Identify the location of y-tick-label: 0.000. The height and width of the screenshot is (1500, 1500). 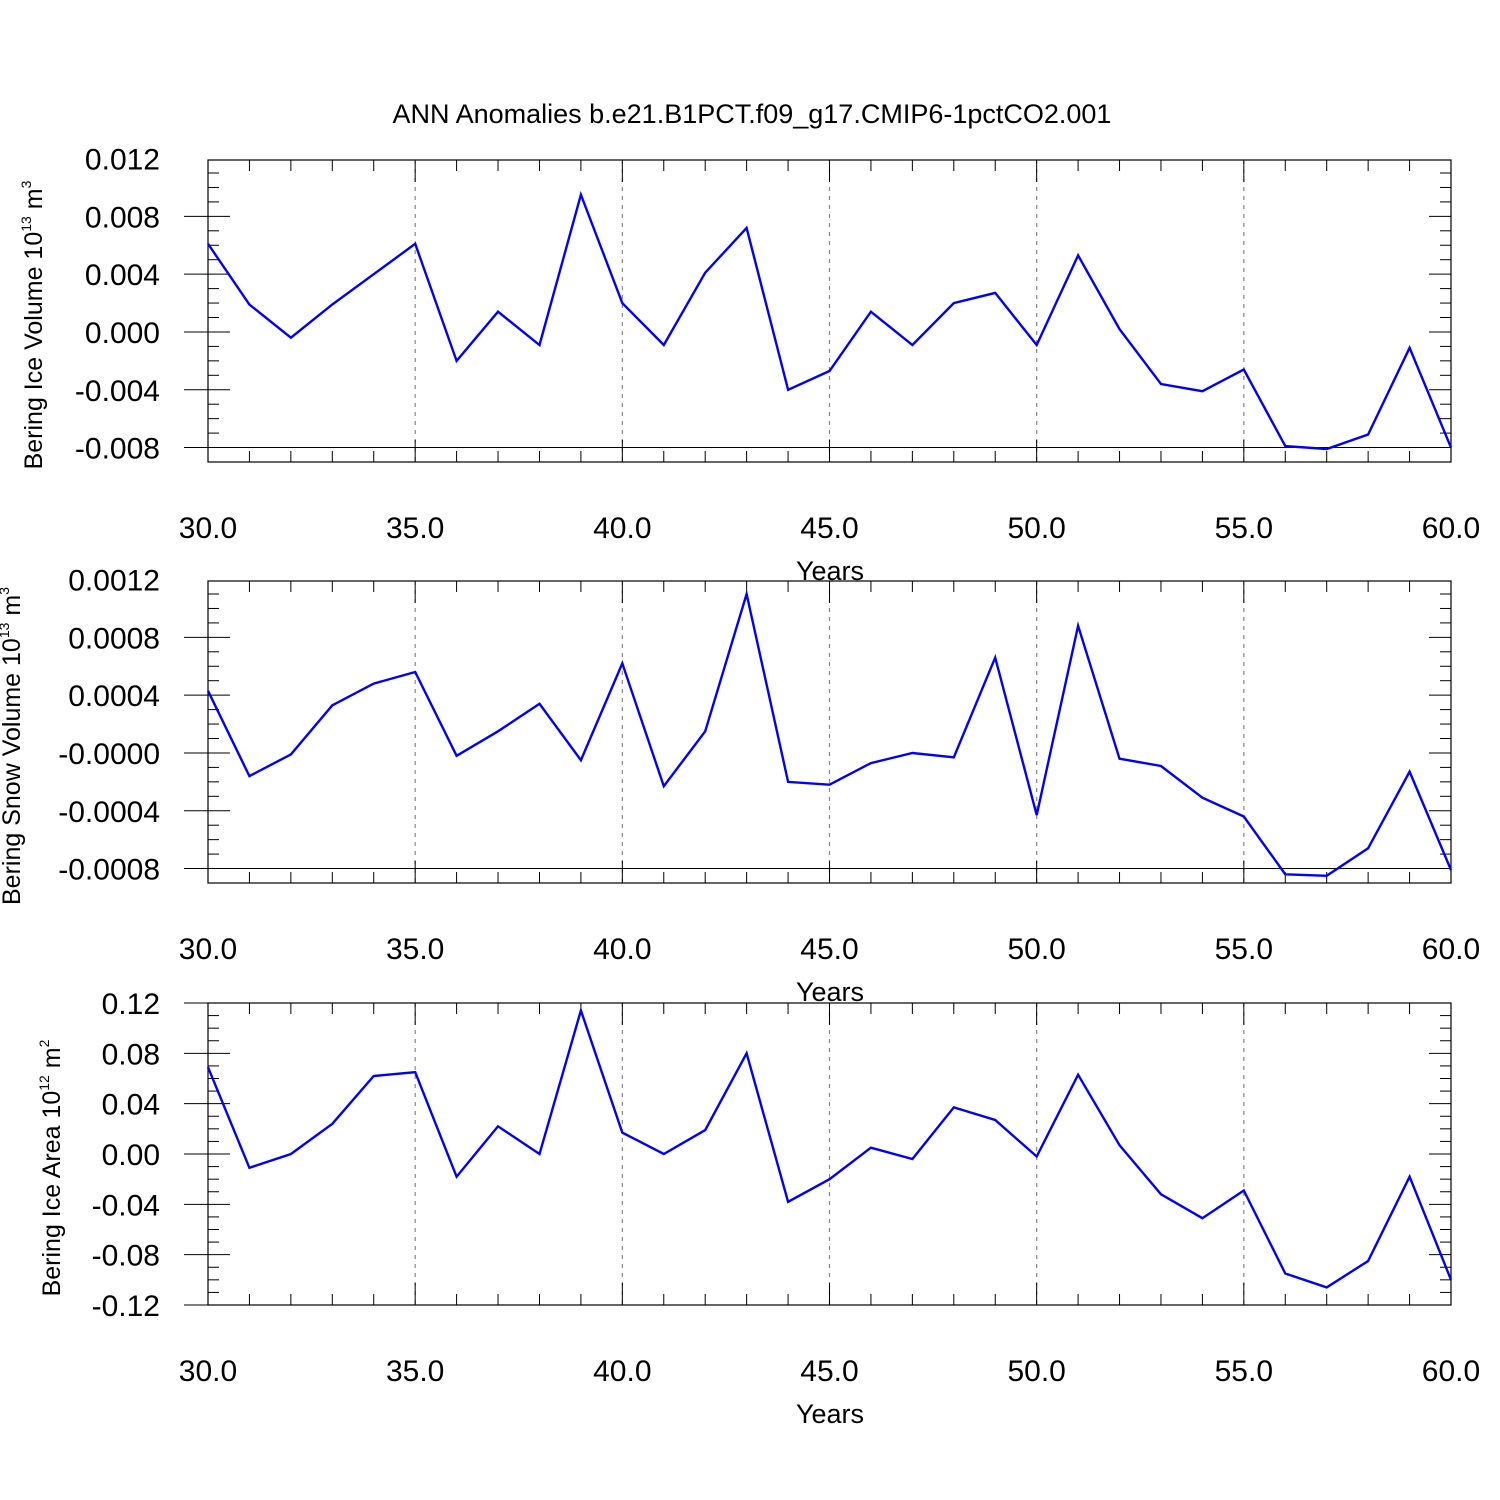
(122, 333).